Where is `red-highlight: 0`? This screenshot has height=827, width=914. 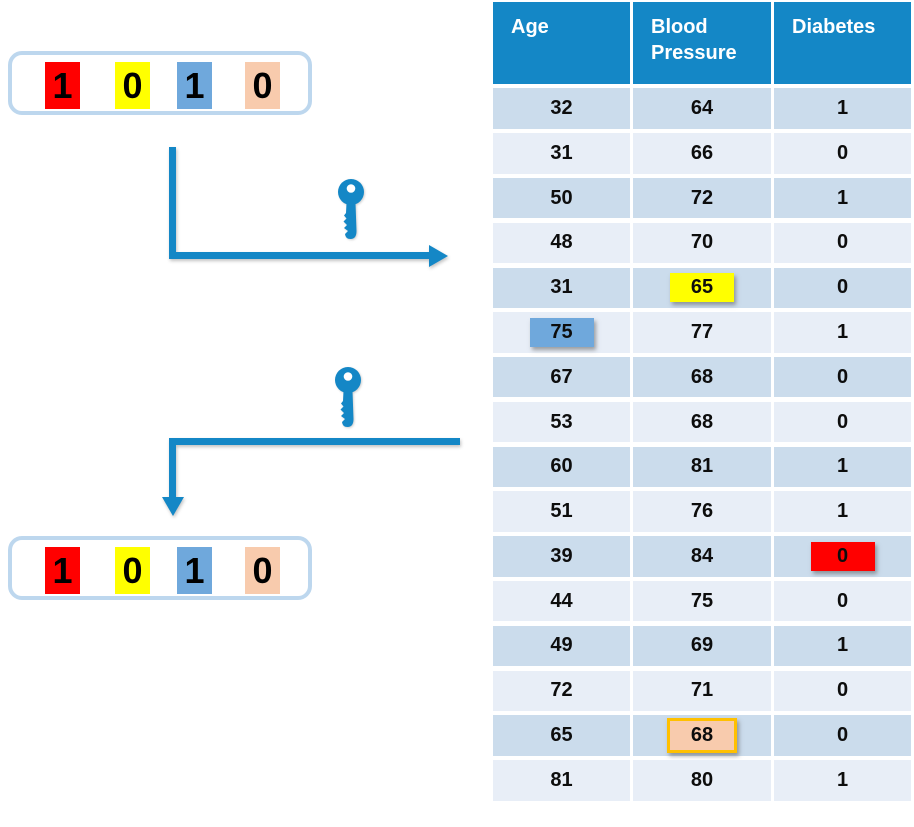 red-highlight: 0 is located at coordinates (842, 556).